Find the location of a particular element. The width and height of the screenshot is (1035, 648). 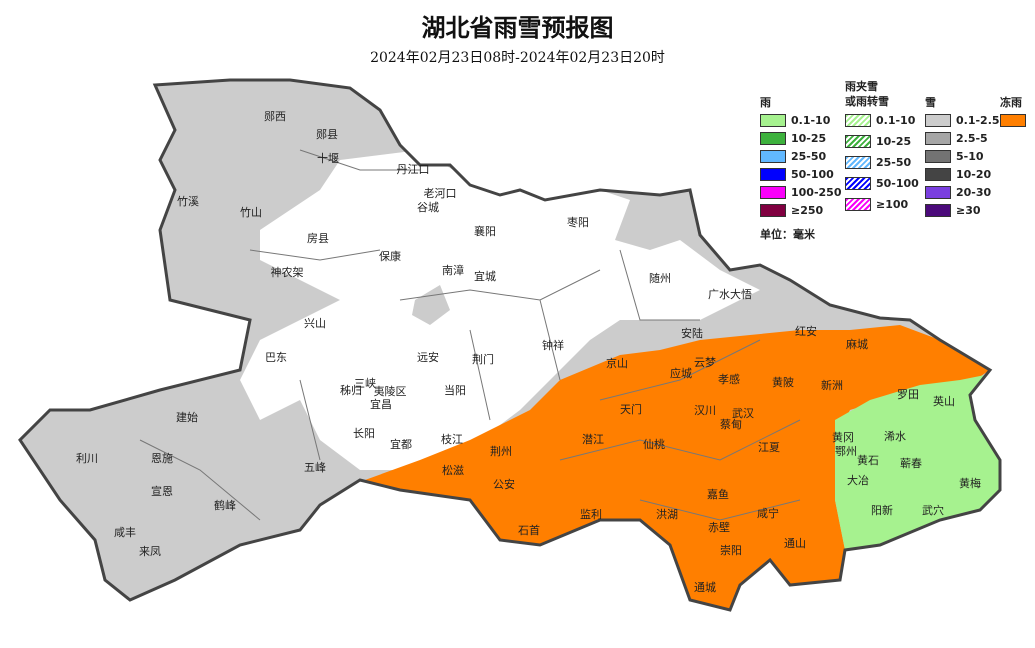

city-label: 五峰 is located at coordinates (315, 467).